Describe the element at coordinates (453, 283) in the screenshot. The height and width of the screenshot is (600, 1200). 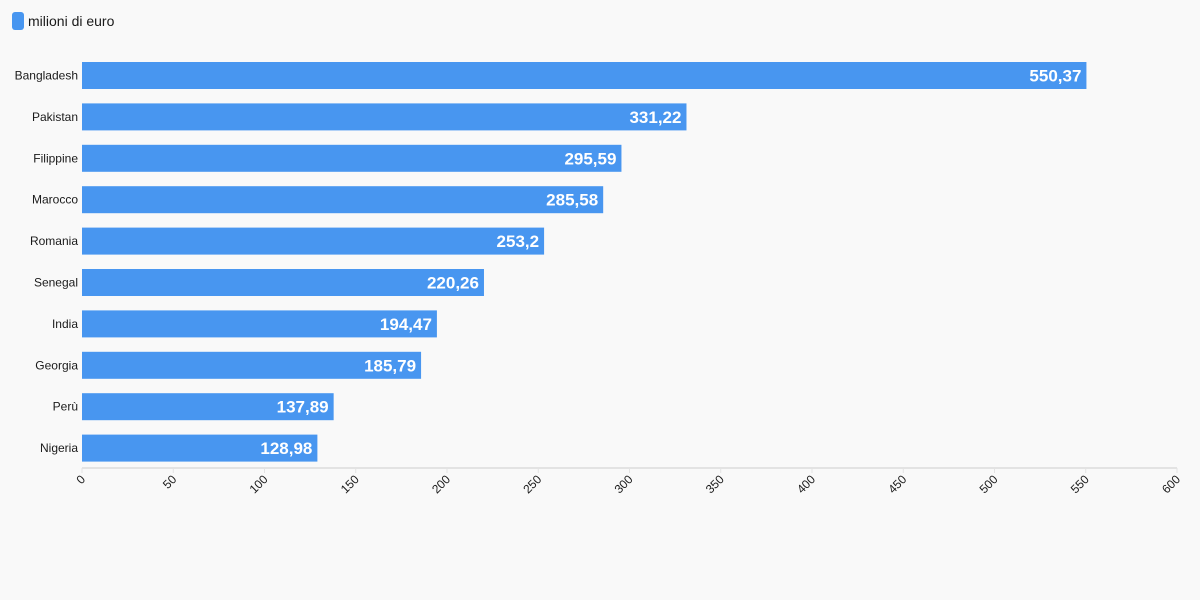
I see `value-label: 220,26` at that location.